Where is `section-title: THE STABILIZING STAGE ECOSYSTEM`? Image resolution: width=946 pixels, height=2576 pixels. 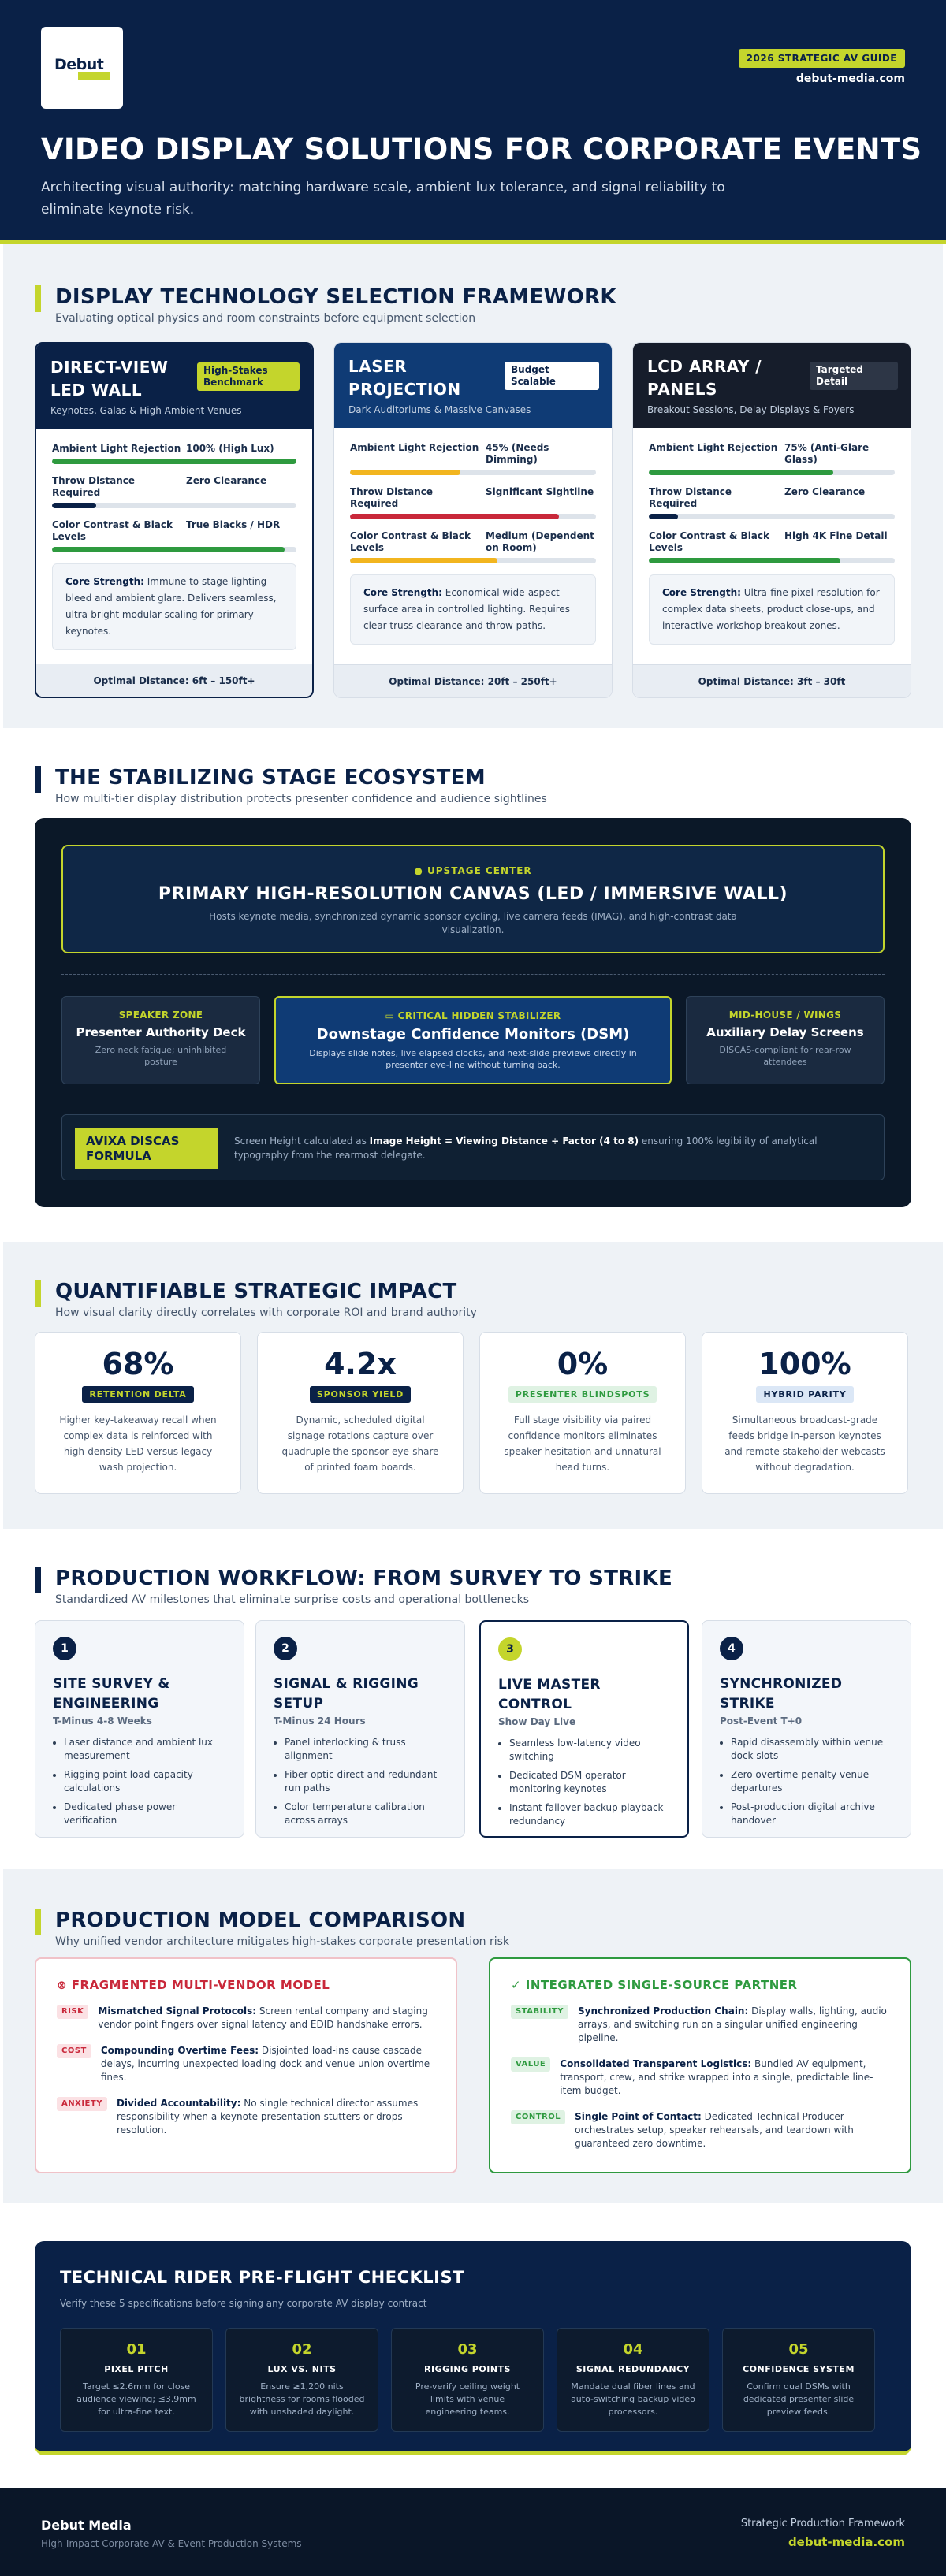 section-title: THE STABILIZING STAGE ECOSYSTEM is located at coordinates (270, 778).